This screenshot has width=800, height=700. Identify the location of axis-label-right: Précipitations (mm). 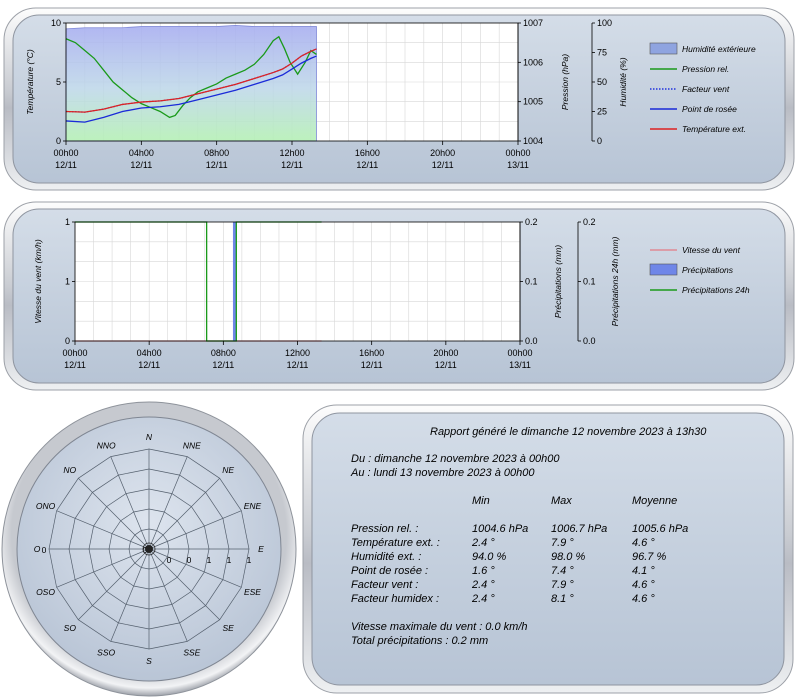
(558, 281).